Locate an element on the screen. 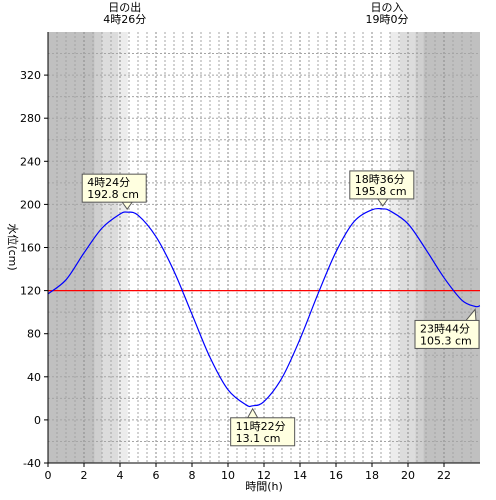 Image resolution: width=496 pixels, height=500 pixels. x-tick-label: 6 is located at coordinates (156, 475).